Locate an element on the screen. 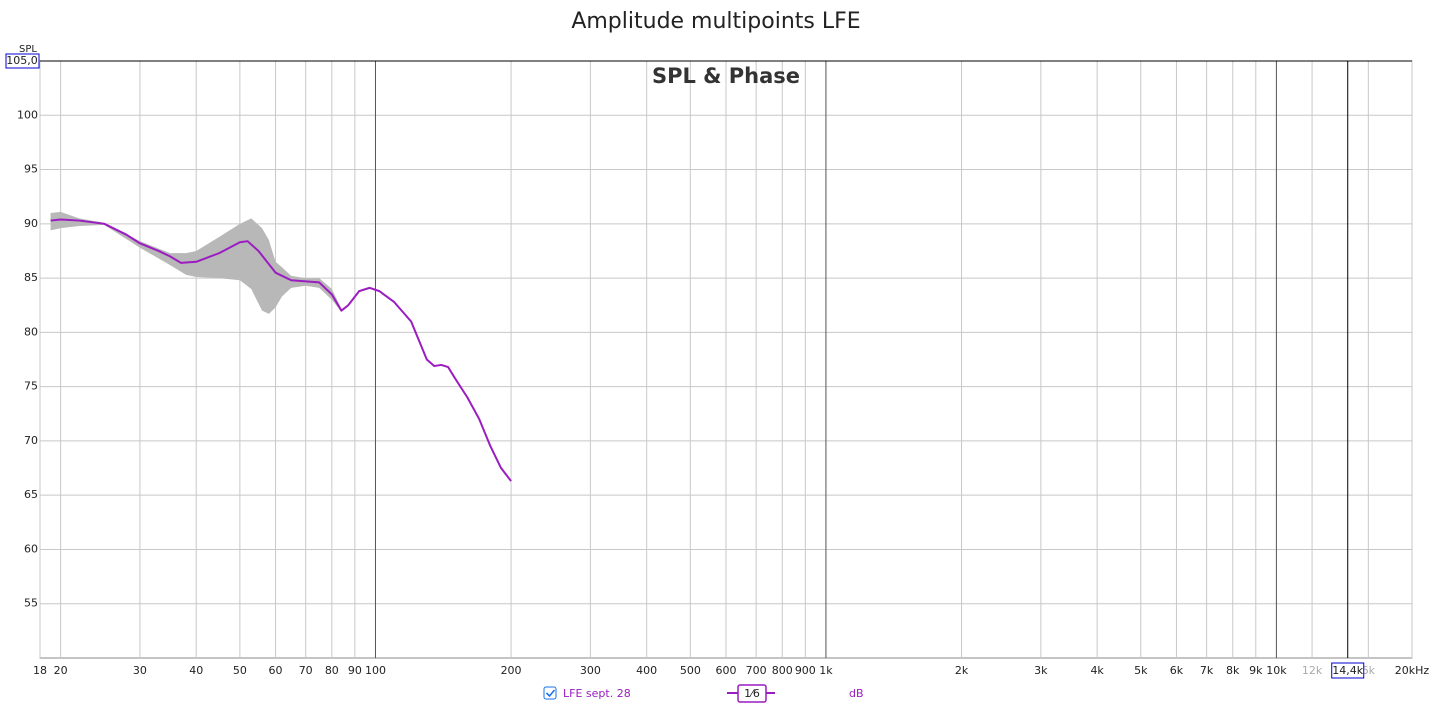  x-tick-label: 20 is located at coordinates (61, 670).